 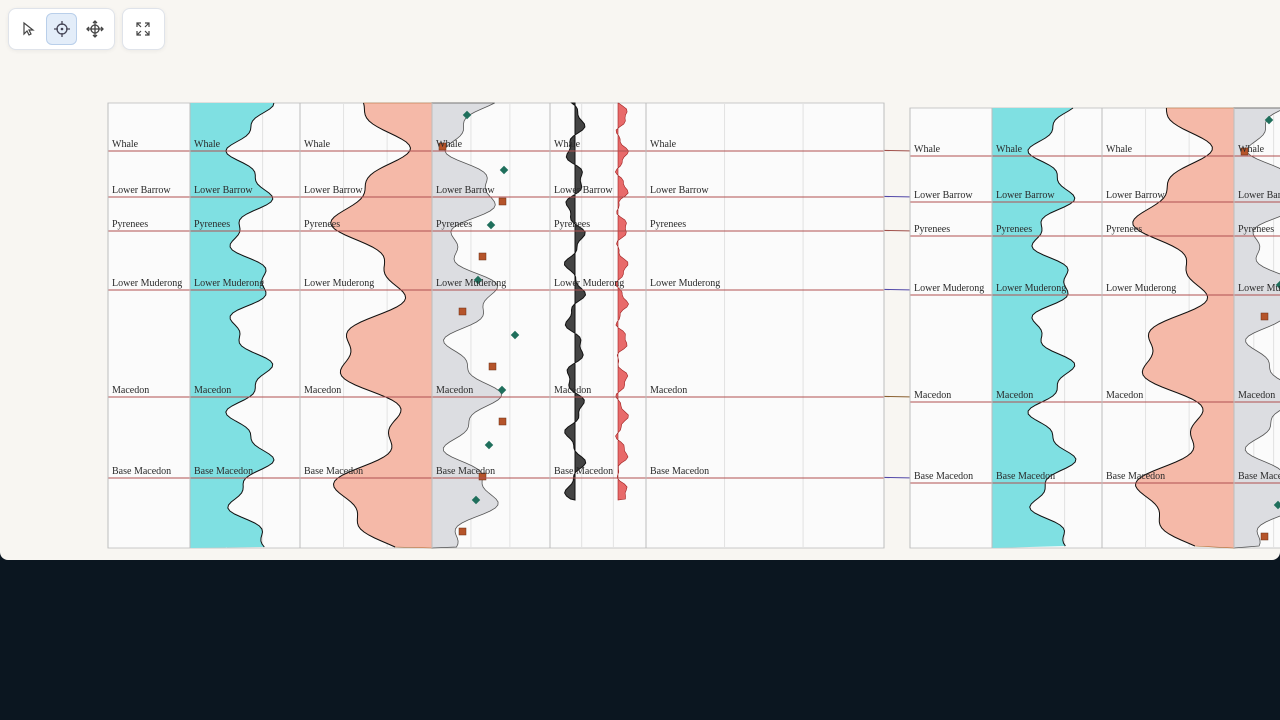 What do you see at coordinates (575, 301) in the screenshot?
I see `wiggle` at bounding box center [575, 301].